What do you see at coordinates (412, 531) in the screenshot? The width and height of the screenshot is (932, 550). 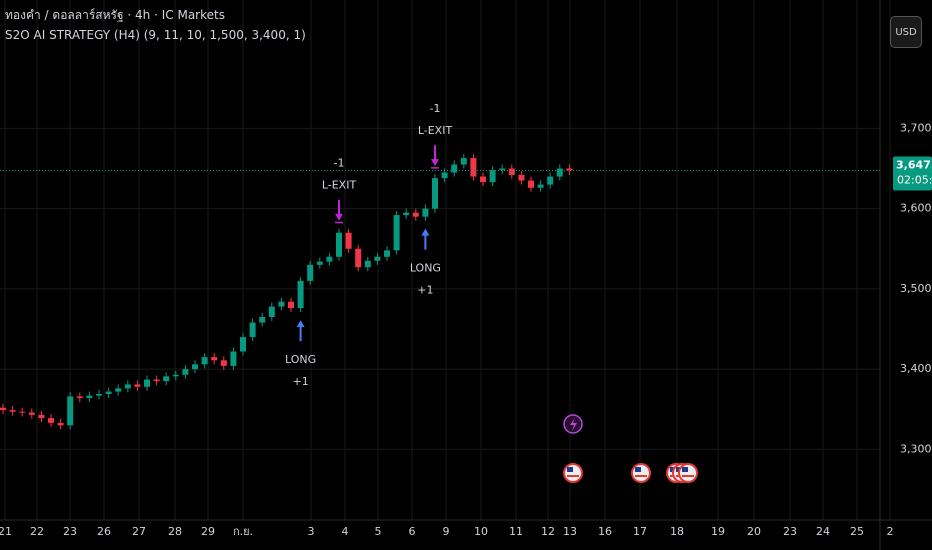 I see `x-tick-label: 6` at bounding box center [412, 531].